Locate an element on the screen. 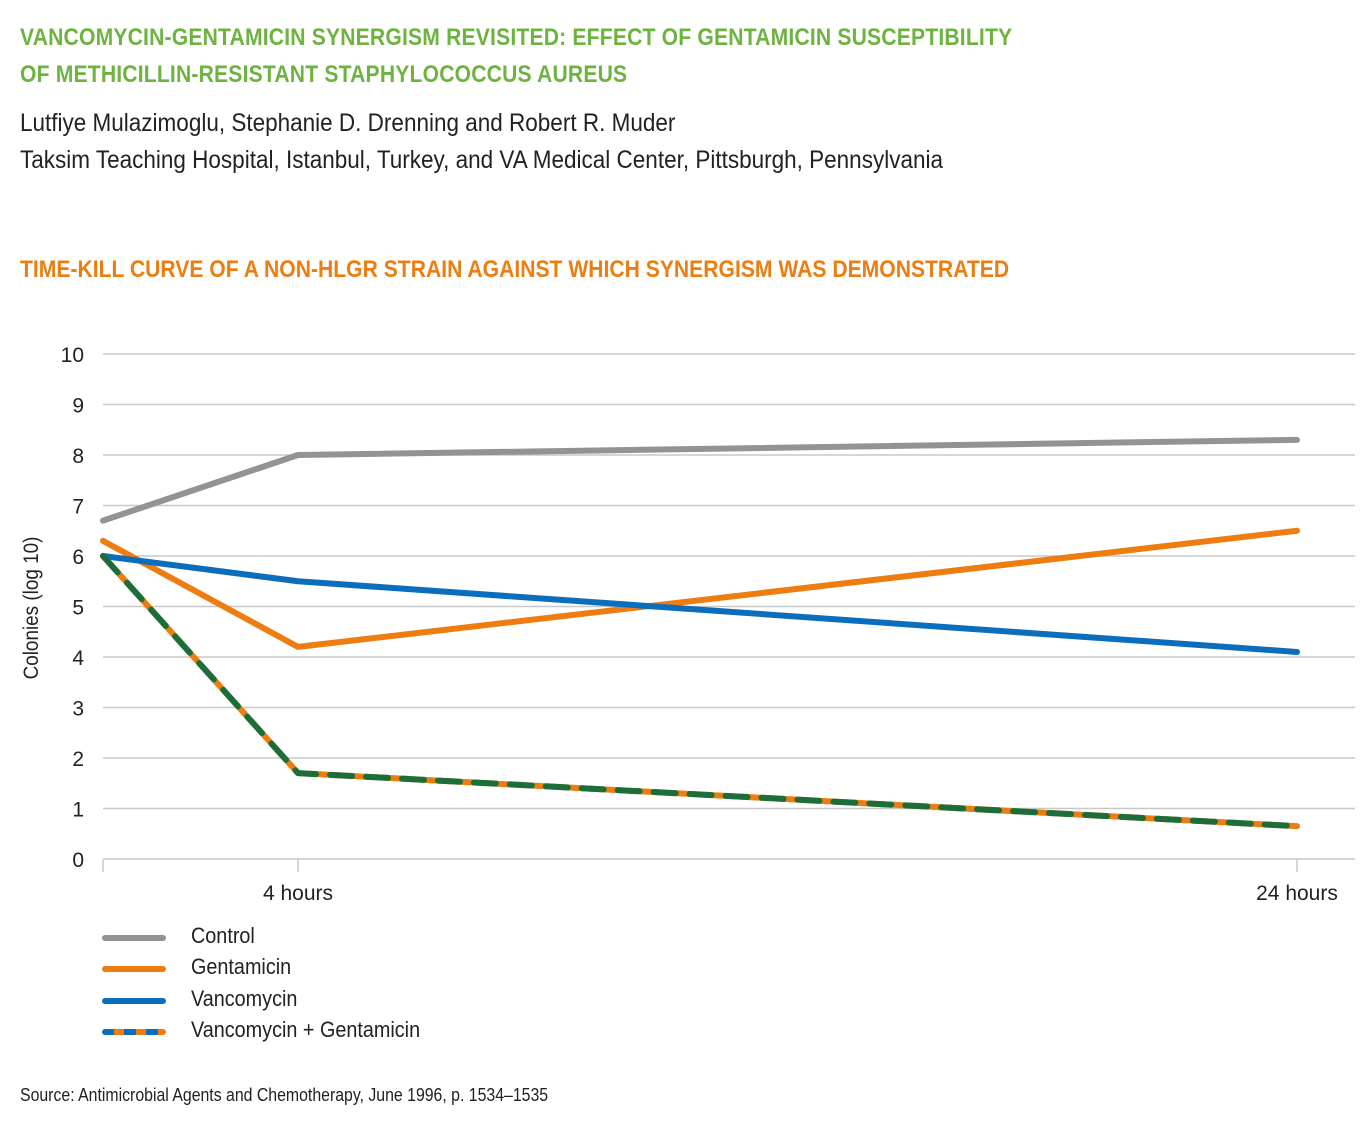 The height and width of the screenshot is (1121, 1370). legend-label: Vancomycin is located at coordinates (244, 998).